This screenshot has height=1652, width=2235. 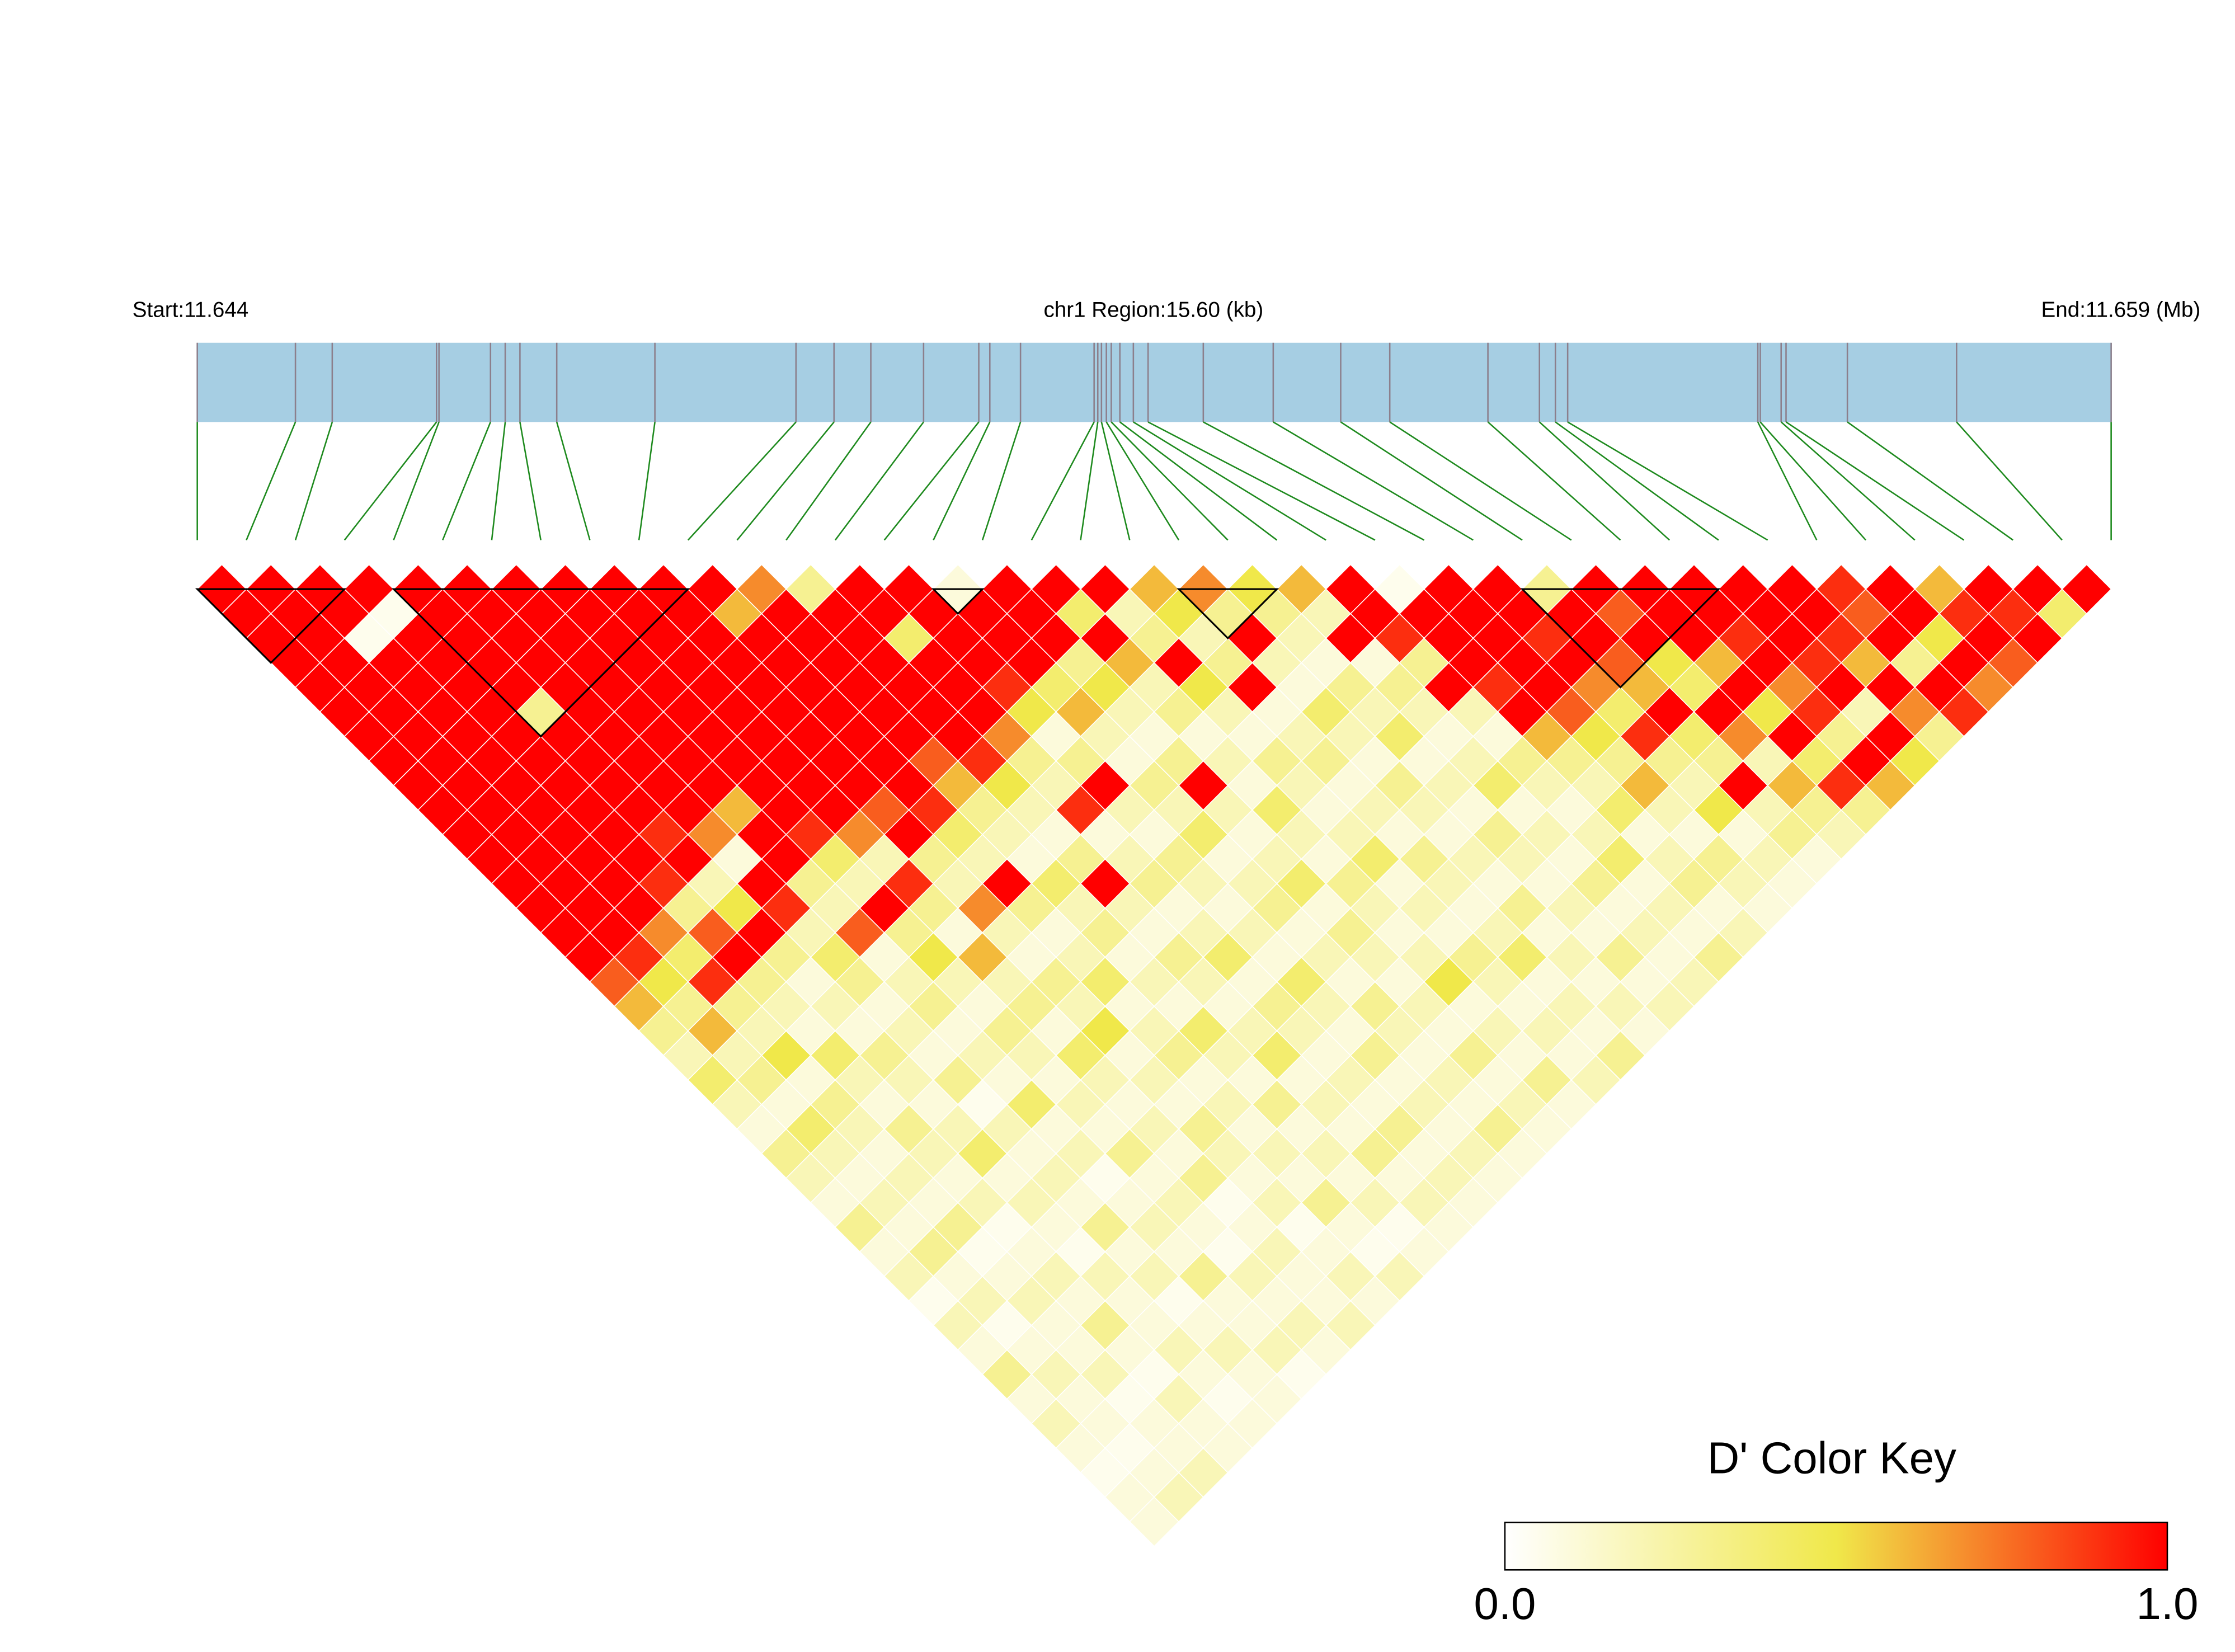 I want to click on colorbar, so click(x=1836, y=1547).